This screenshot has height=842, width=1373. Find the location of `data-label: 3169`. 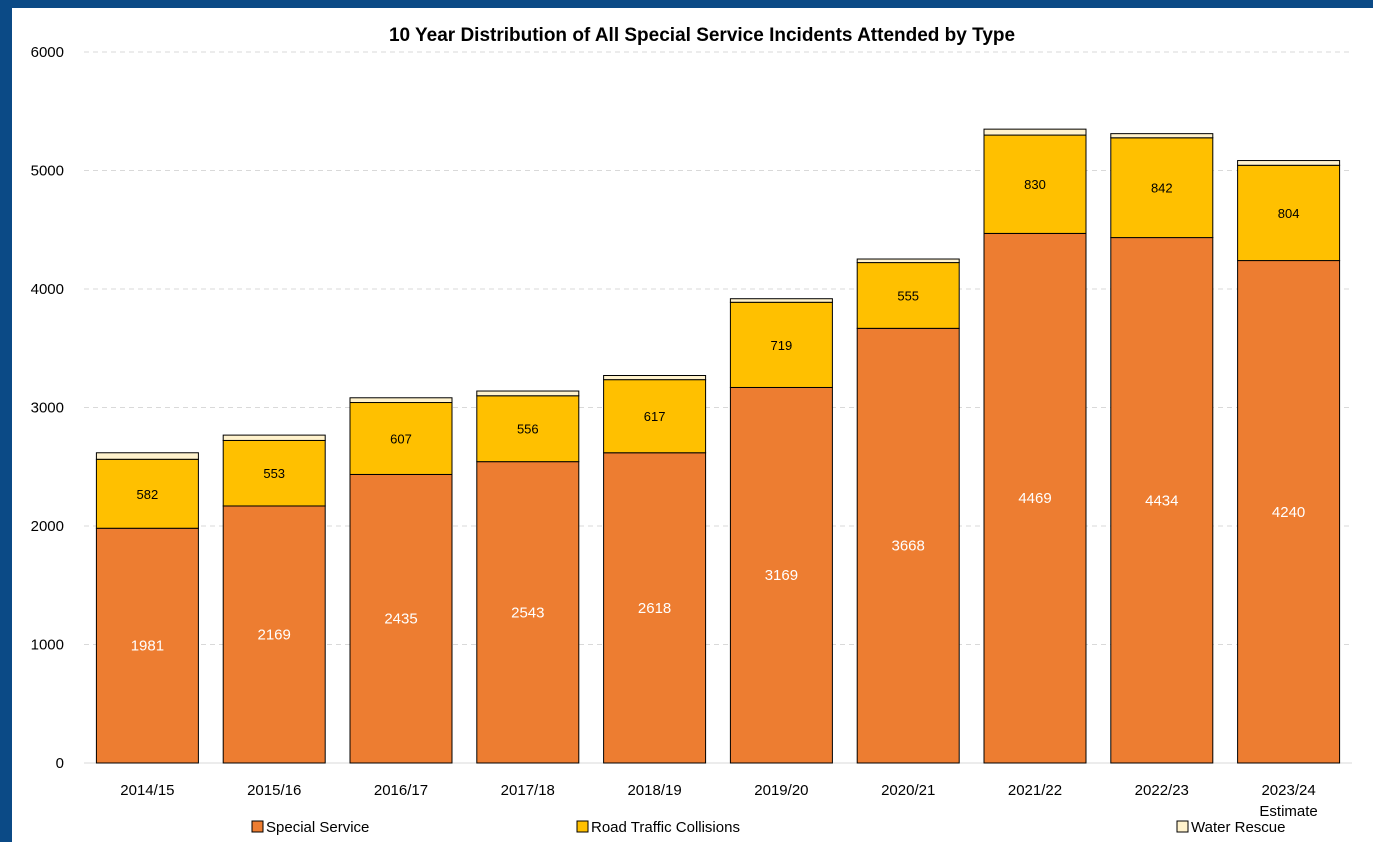

data-label: 3169 is located at coordinates (781, 575).